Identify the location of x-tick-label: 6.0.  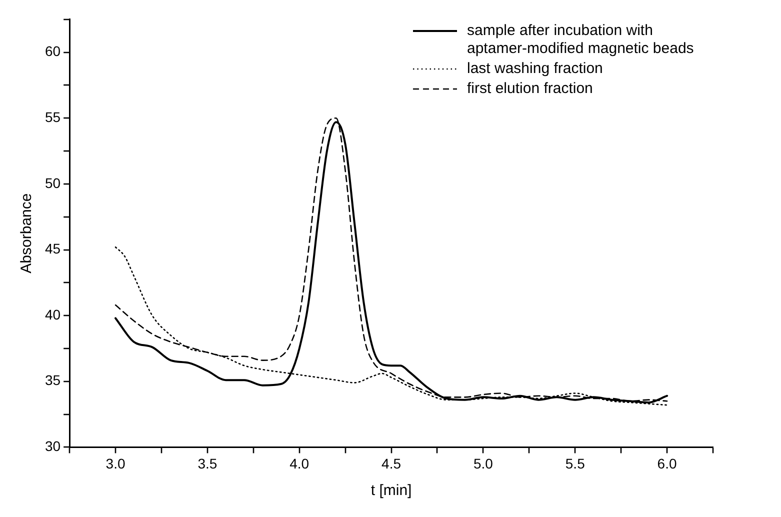
(667, 463).